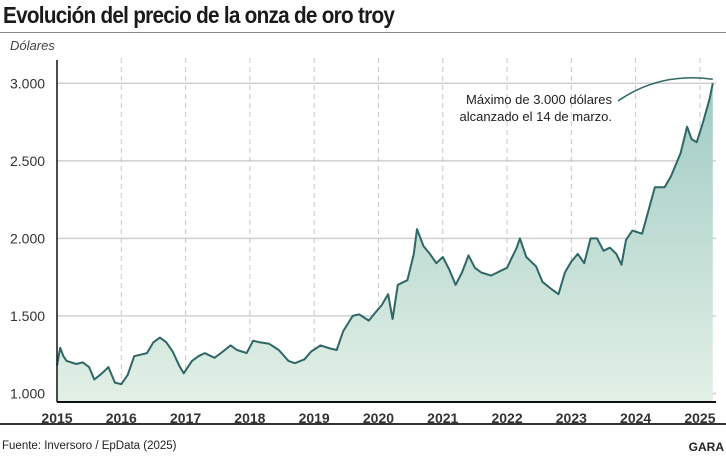 Image resolution: width=726 pixels, height=461 pixels. Describe the element at coordinates (56, 418) in the screenshot. I see `x-tick-label: 2015` at that location.